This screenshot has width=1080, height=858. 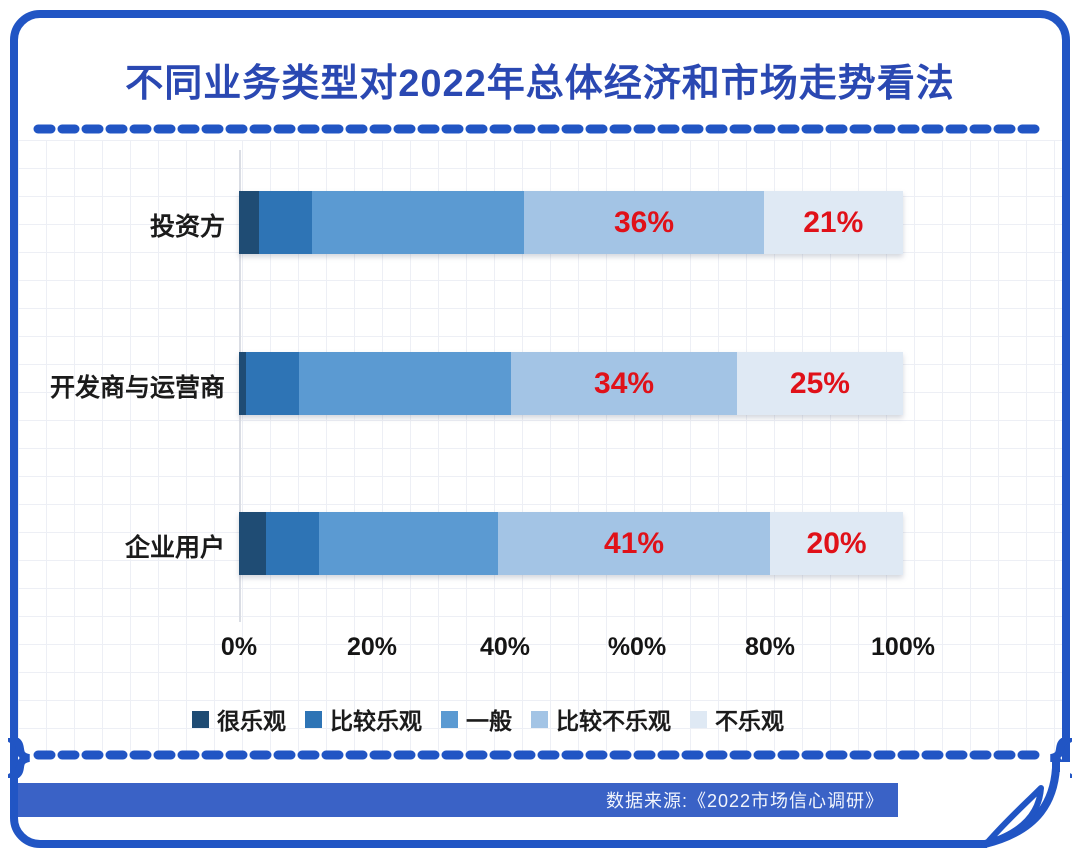 I want to click on legend-item: 比较不乐观, so click(x=601, y=719).